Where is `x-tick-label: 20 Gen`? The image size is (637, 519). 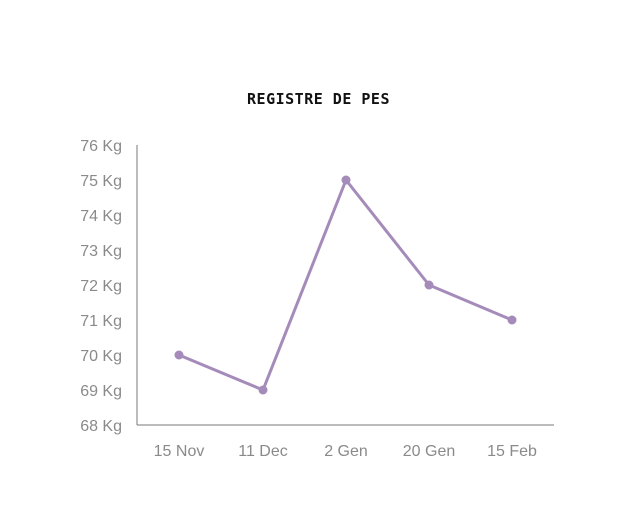
x-tick-label: 20 Gen is located at coordinates (429, 451).